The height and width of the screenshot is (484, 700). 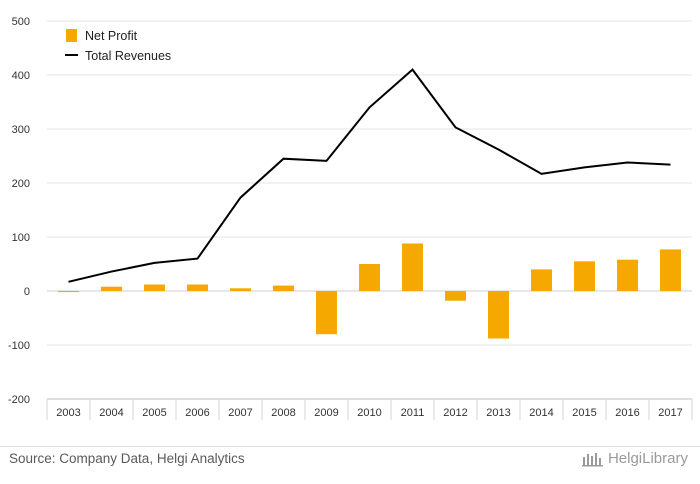 I want to click on y-tick-label: 300, so click(x=21, y=130).